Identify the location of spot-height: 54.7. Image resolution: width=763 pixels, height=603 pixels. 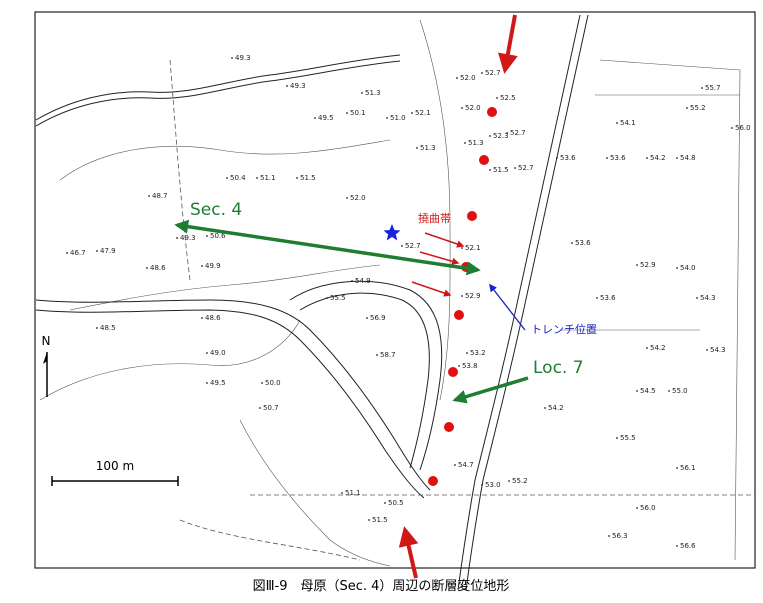
(466, 465).